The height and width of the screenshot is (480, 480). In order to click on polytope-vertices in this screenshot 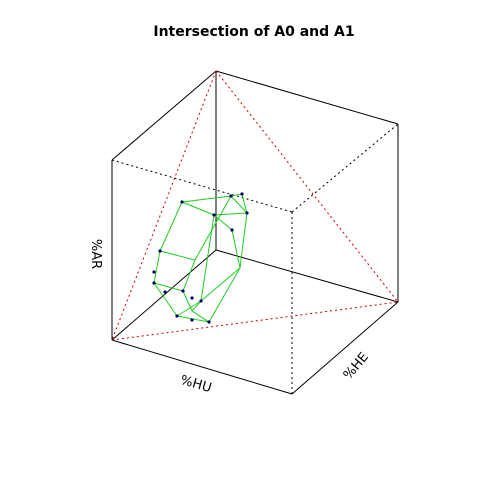, I will do `click(200, 258)`.